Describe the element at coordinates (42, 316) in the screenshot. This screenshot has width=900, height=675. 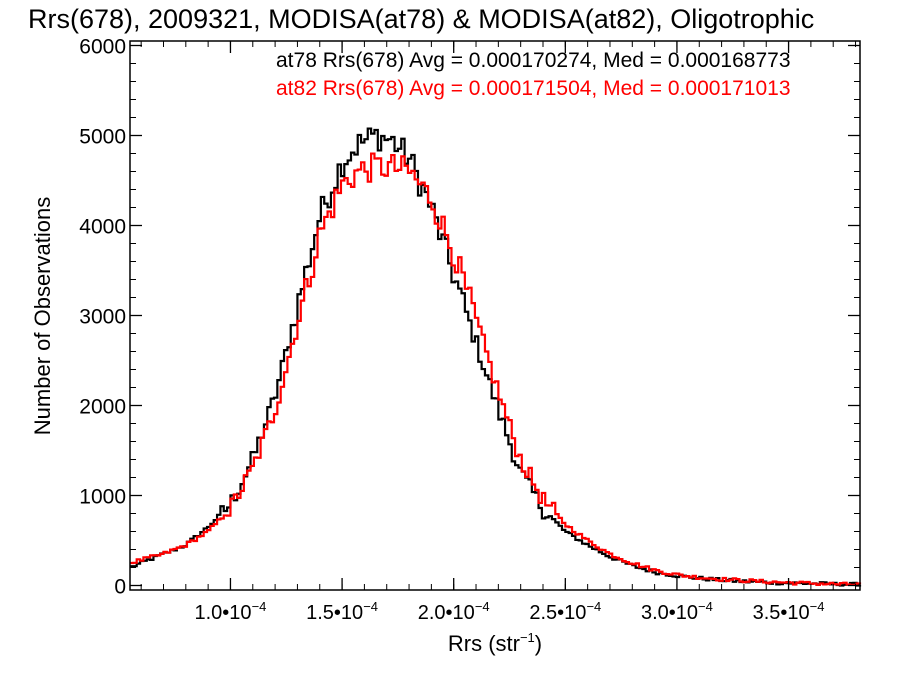
I see `y-axis-label: Number of Observations` at that location.